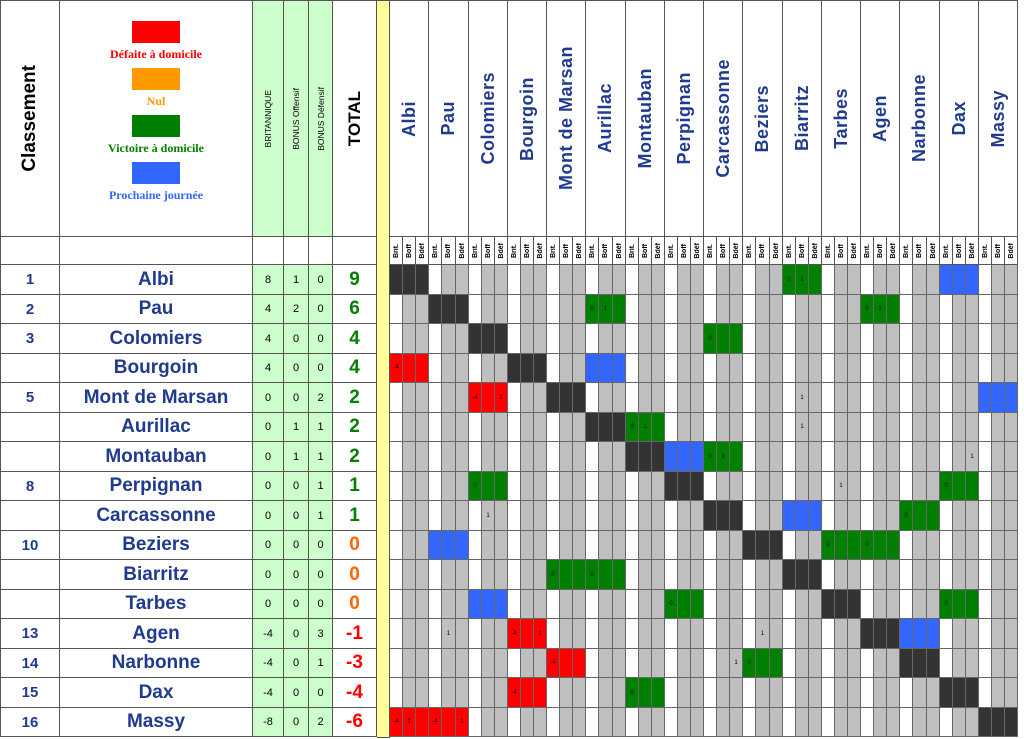 This screenshot has width=1024, height=739. I want to click on column-header-aurillac: Aurillac, so click(606, 118).